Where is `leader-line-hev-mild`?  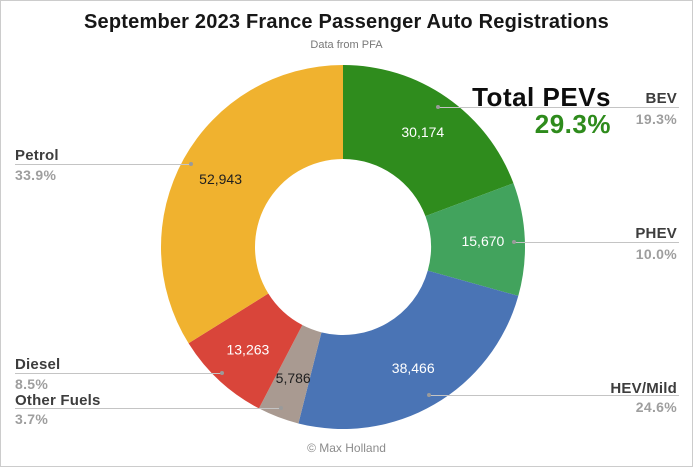 leader-line-hev-mild is located at coordinates (554, 395).